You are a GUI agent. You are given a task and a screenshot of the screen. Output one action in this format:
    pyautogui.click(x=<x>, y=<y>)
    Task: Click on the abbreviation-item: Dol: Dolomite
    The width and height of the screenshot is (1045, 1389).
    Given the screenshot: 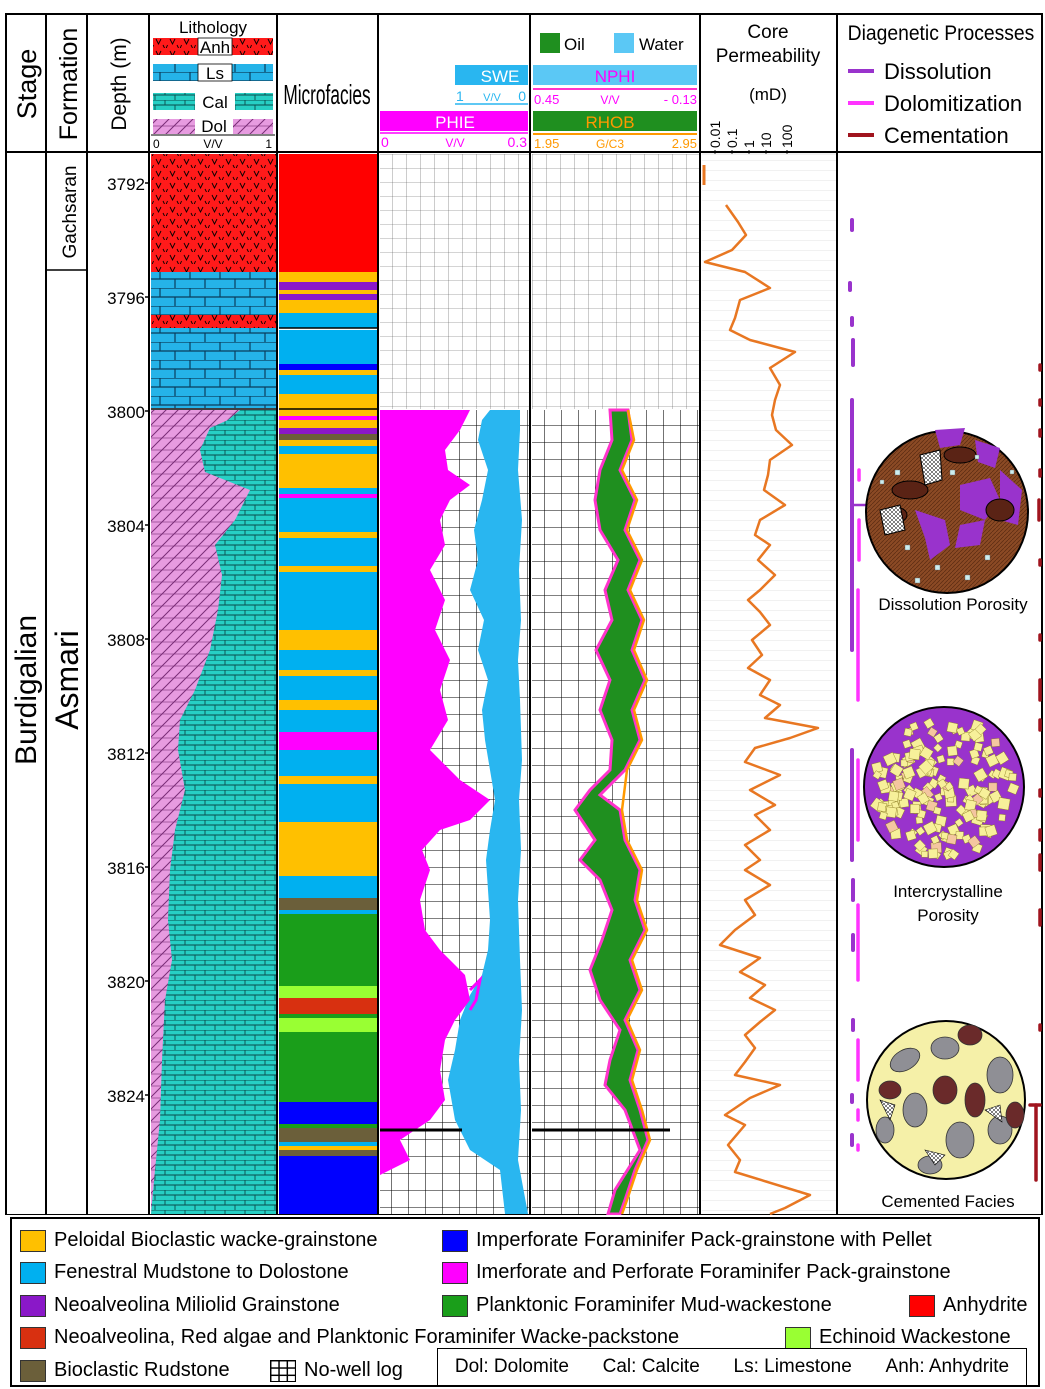 What is the action you would take?
    pyautogui.click(x=511, y=1366)
    